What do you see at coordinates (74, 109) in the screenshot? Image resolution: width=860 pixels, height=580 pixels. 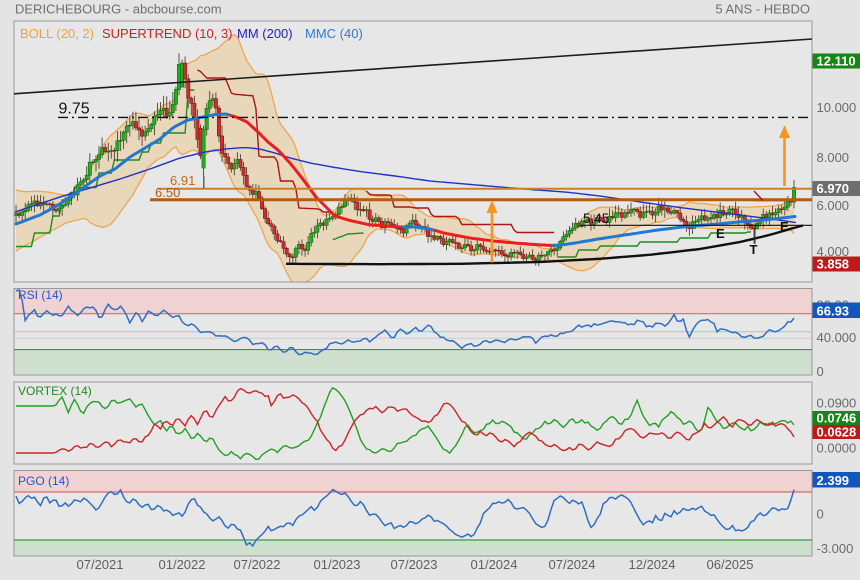 I see `svg-text: 9.75` at bounding box center [74, 109].